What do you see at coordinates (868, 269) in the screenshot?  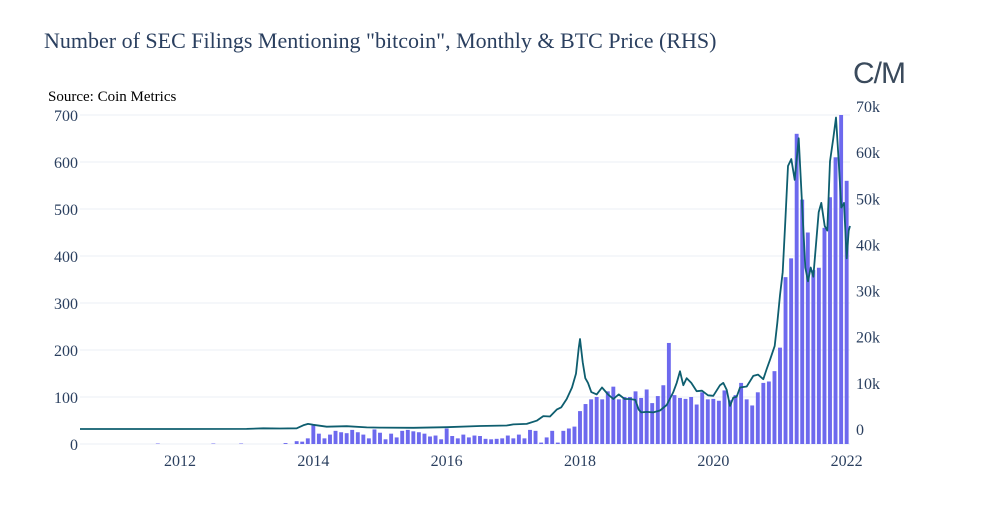 I see `right-axis-tick-labels: 0 10k 20k 30k 40k 50k 60k 70k` at bounding box center [868, 269].